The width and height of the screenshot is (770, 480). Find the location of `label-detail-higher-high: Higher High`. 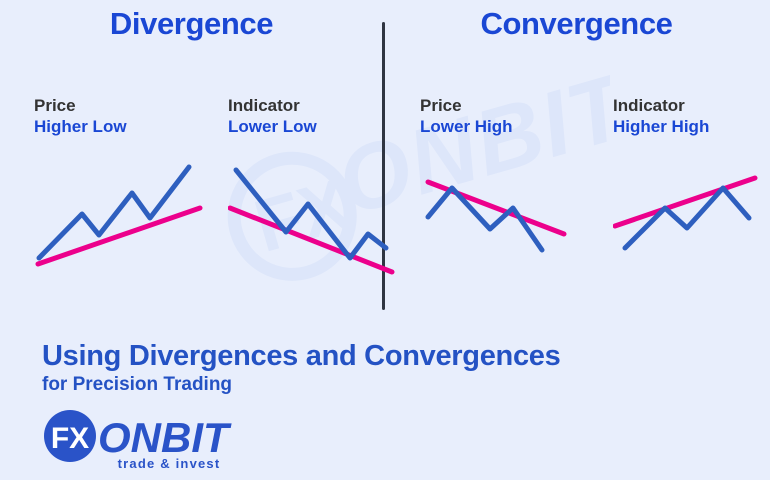

label-detail-higher-high: Higher High is located at coordinates (661, 126).